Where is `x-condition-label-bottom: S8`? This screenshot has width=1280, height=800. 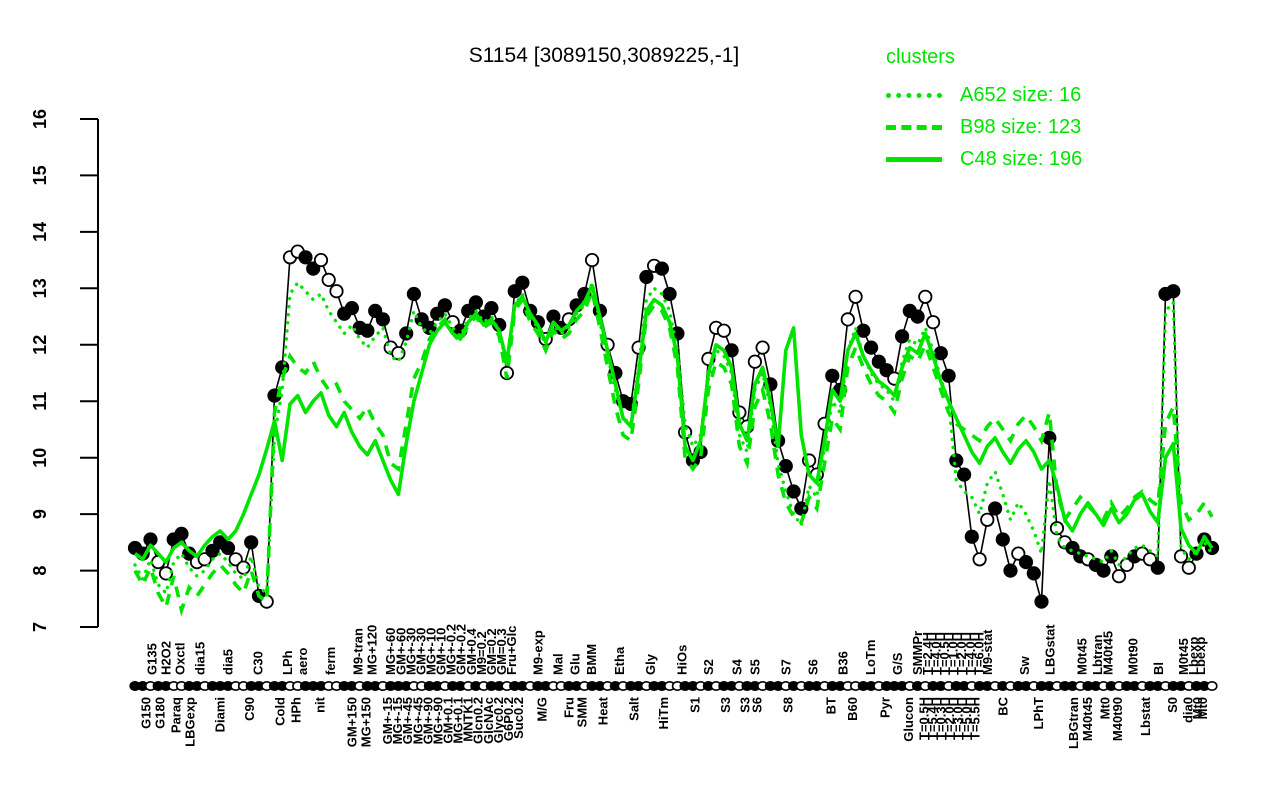 x-condition-label-bottom: S8 is located at coordinates (788, 705).